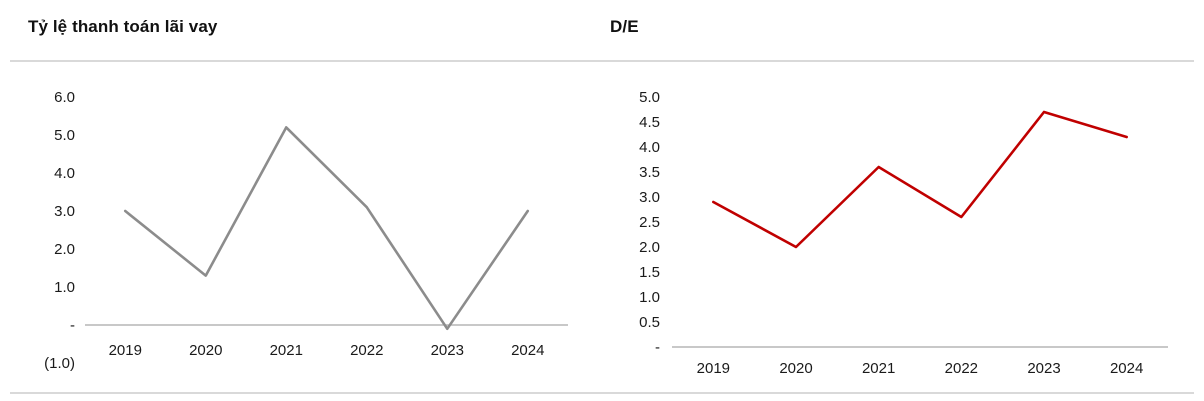  I want to click on debt-to-equity-chart-title: D/E, so click(624, 26).